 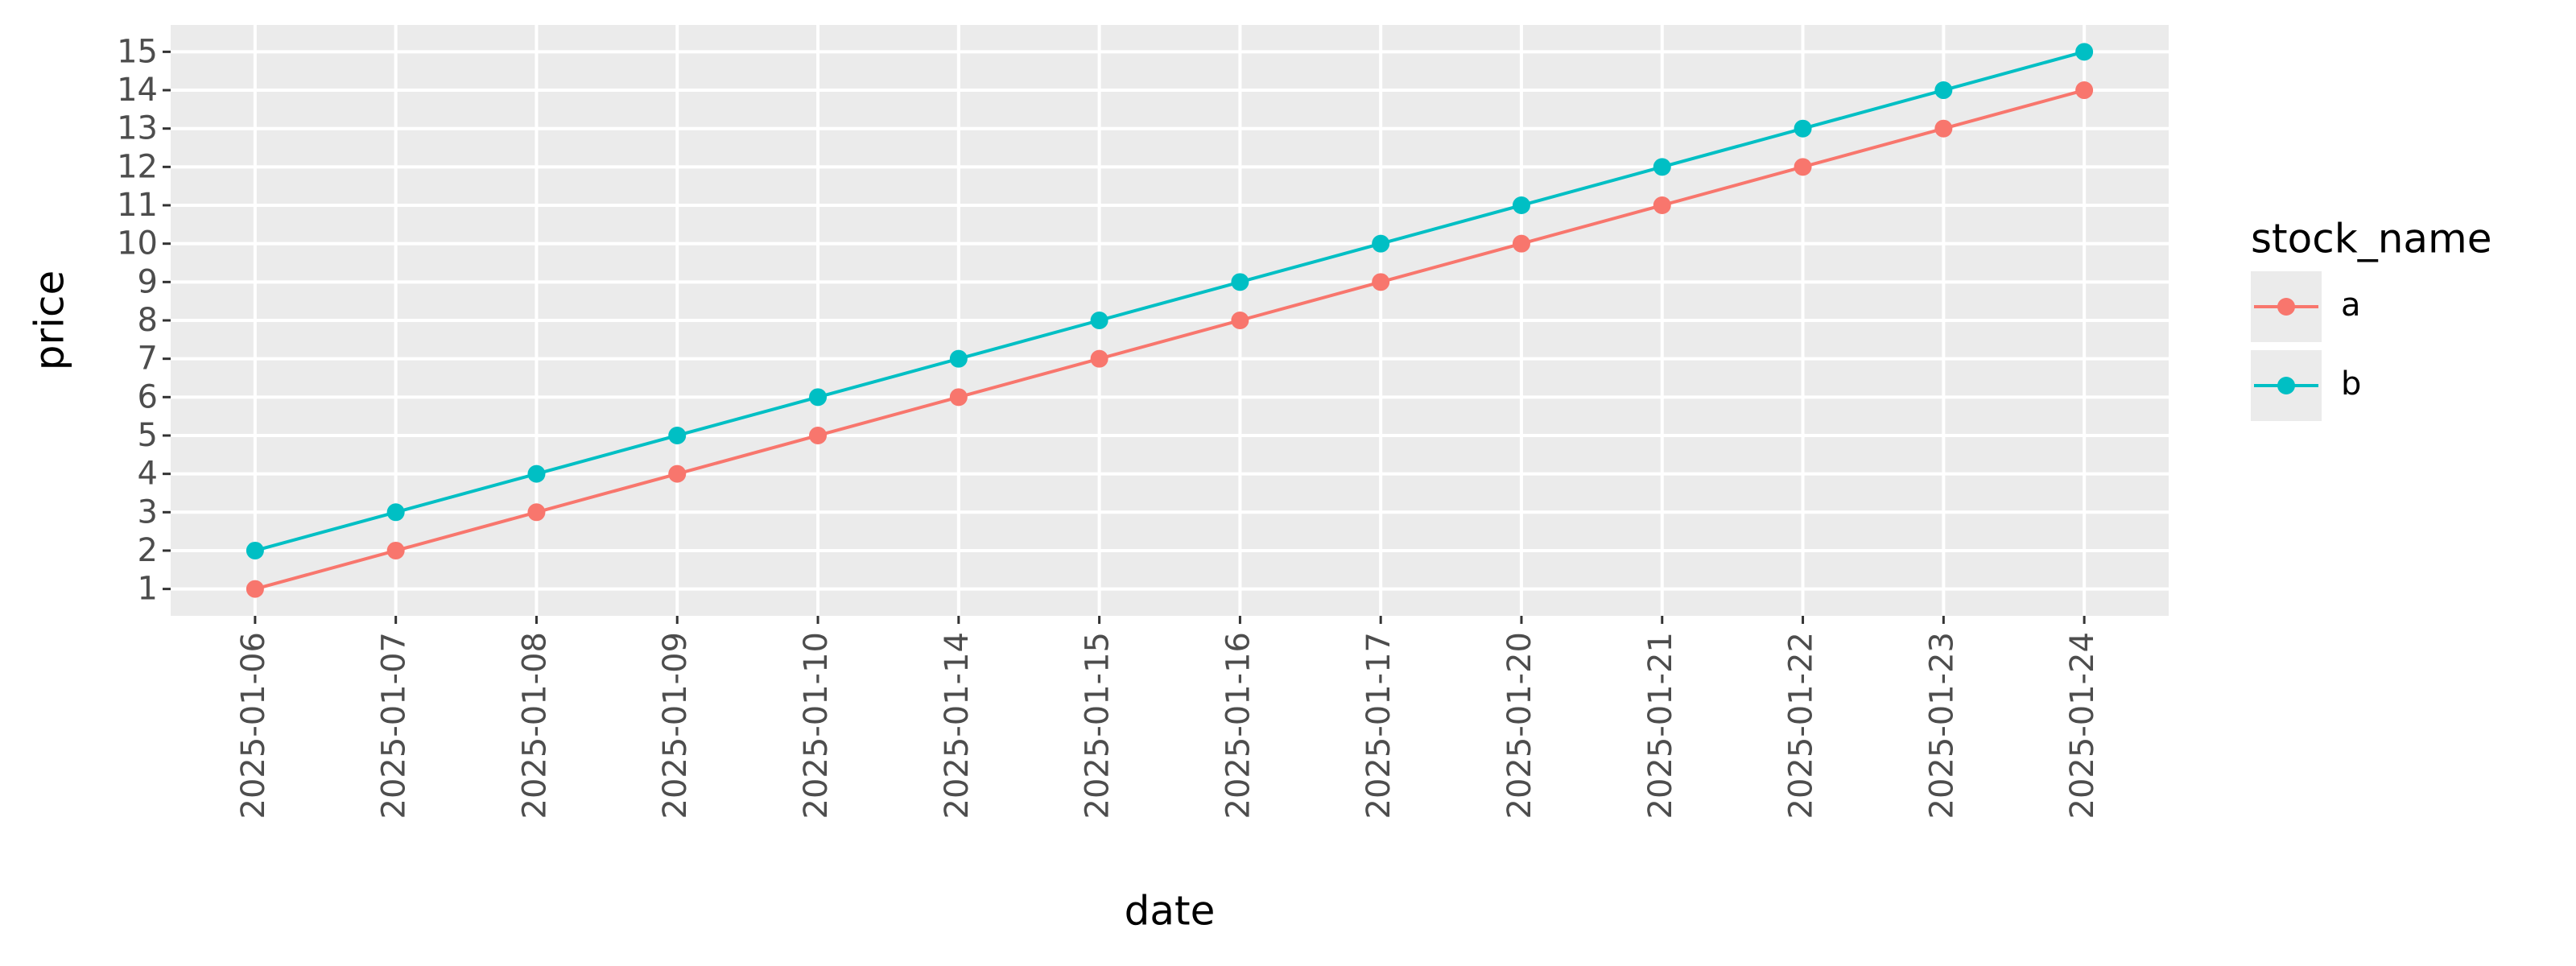 I want to click on y-tick-label: 10, so click(x=137, y=243).